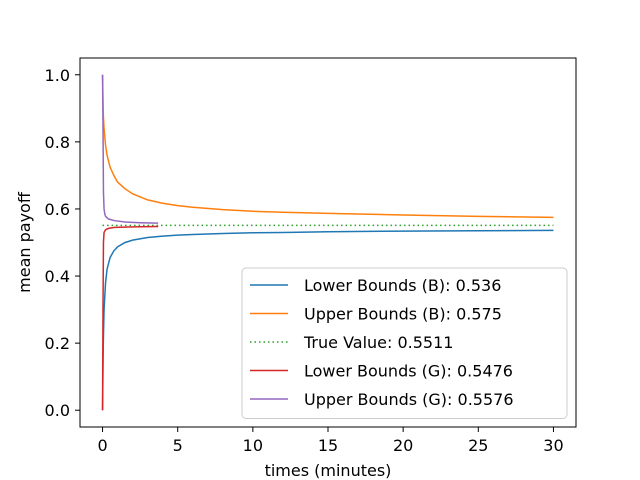 The height and width of the screenshot is (480, 640). What do you see at coordinates (253, 445) in the screenshot?
I see `x-tick-label: 10` at bounding box center [253, 445].